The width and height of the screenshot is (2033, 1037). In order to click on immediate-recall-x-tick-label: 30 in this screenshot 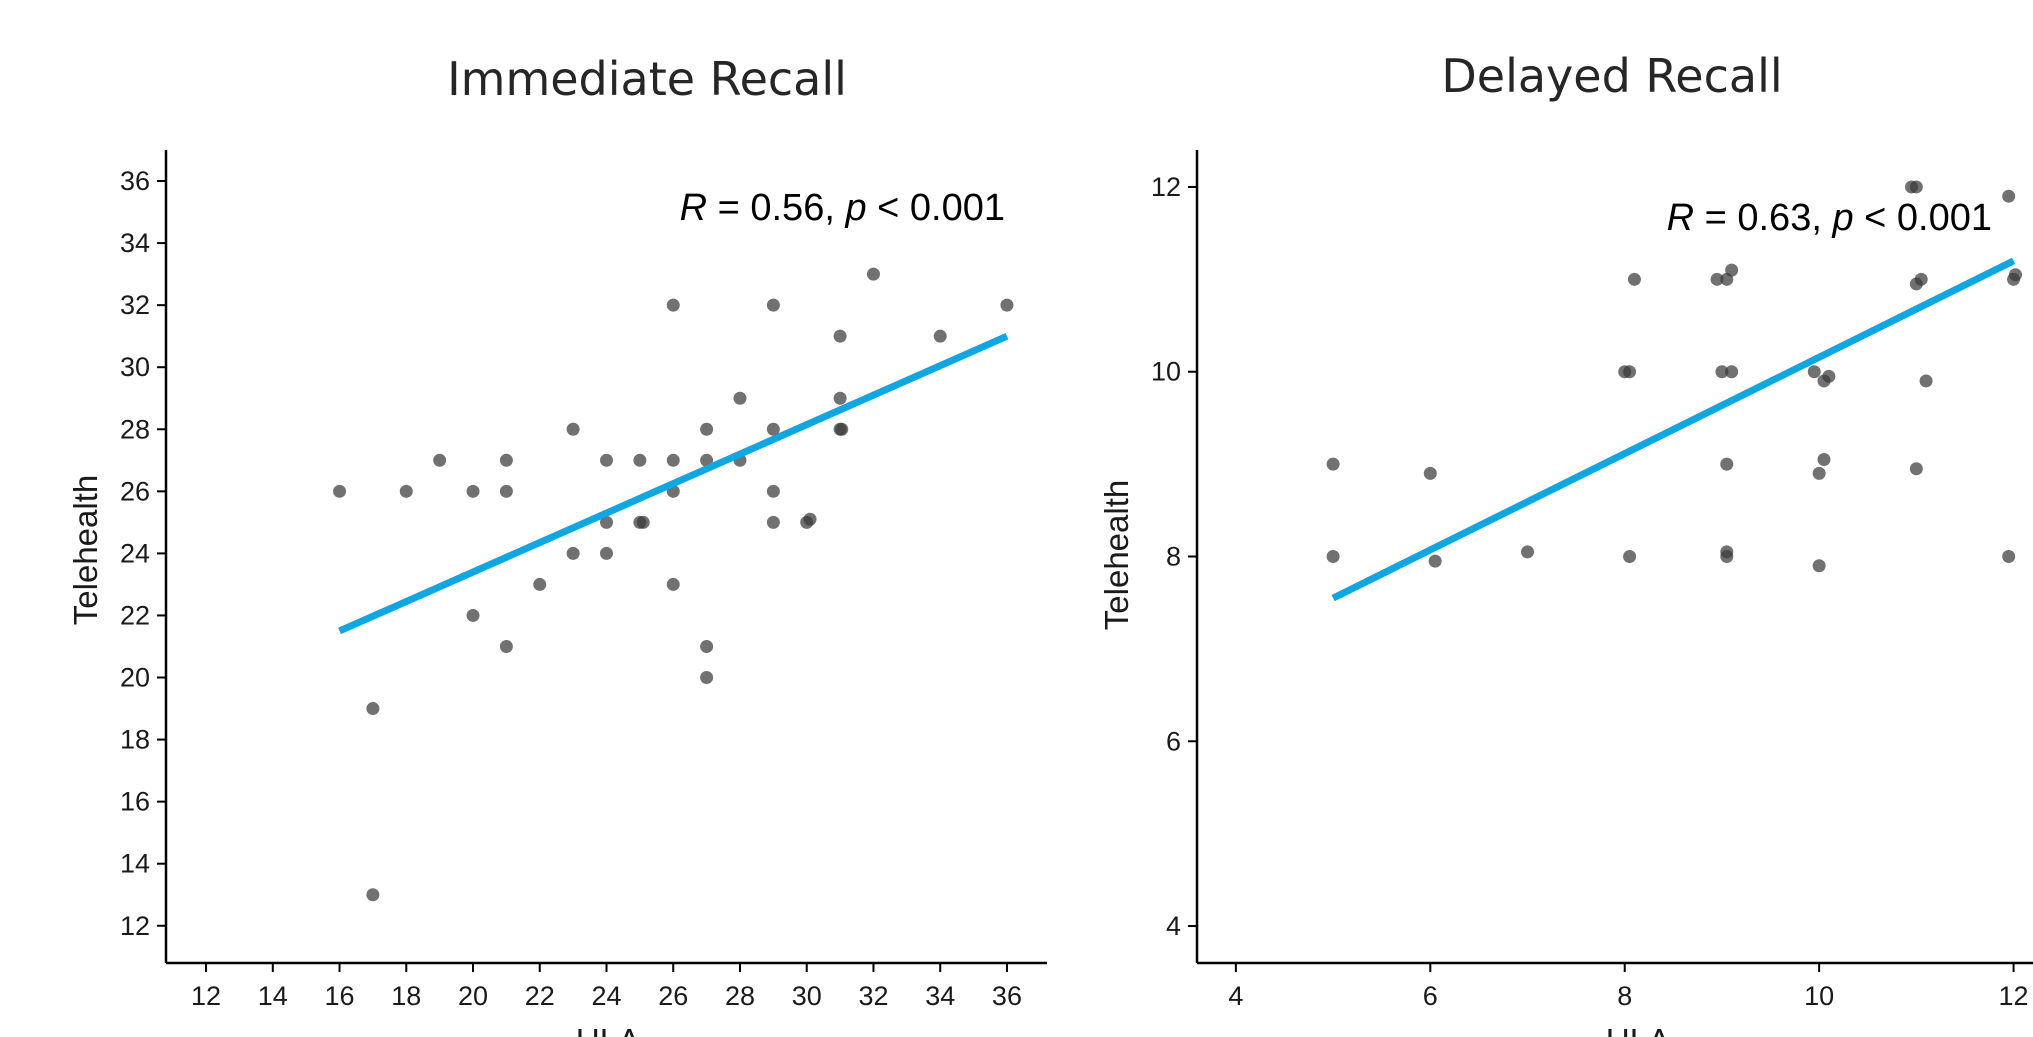, I will do `click(807, 996)`.